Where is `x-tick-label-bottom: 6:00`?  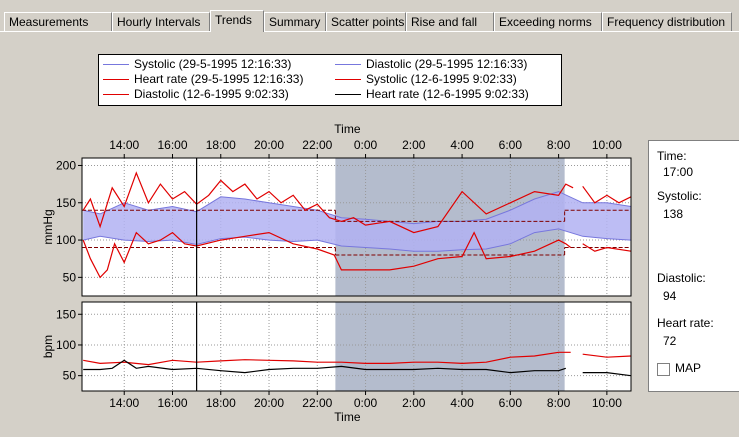
x-tick-label-bottom: 6:00 is located at coordinates (511, 403).